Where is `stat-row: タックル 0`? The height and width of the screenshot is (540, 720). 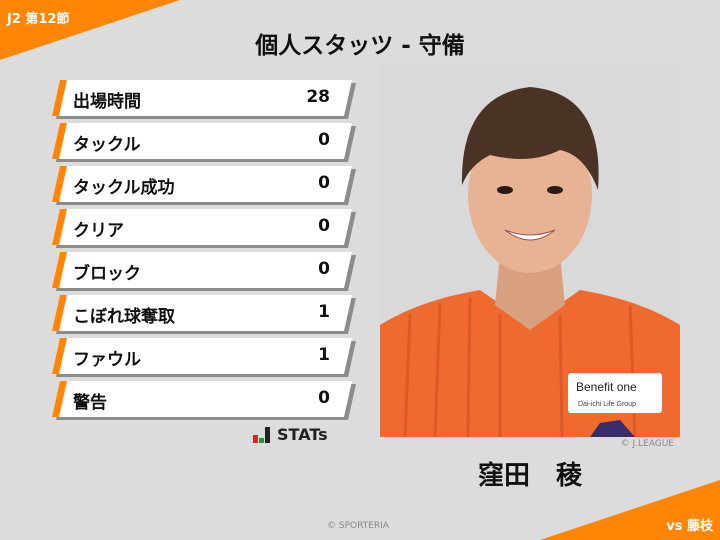
stat-row: タックル 0 is located at coordinates (202, 141).